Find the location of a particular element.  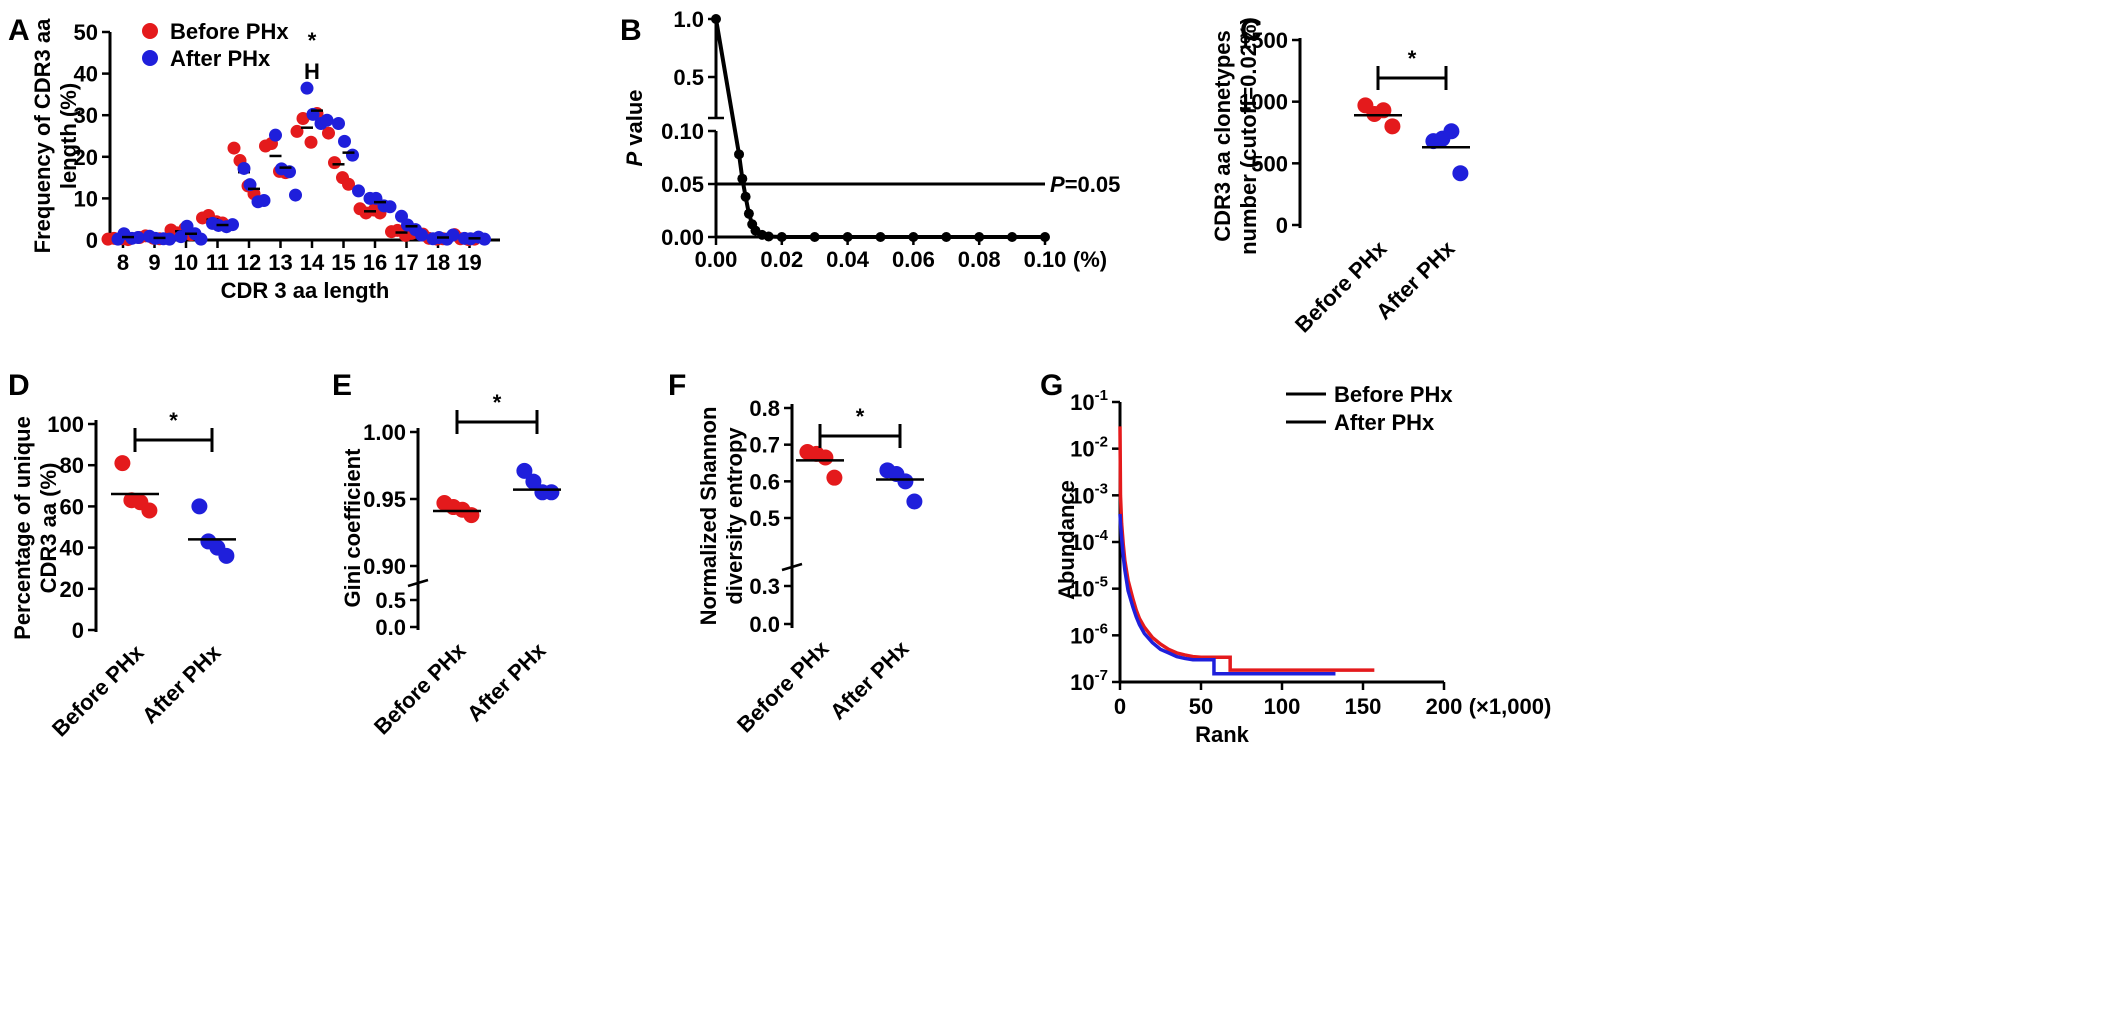

a-significance-star: * is located at coordinates (312, 40).